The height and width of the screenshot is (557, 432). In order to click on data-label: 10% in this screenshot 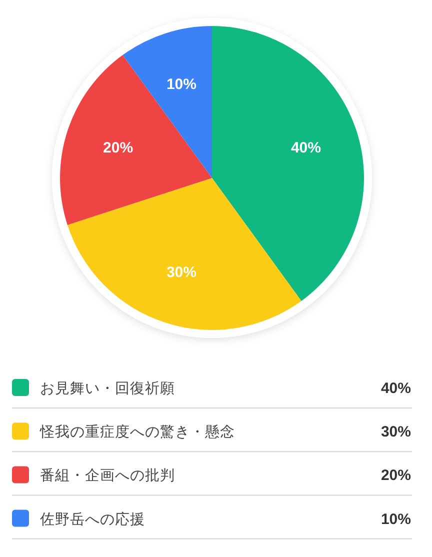, I will do `click(181, 85)`.